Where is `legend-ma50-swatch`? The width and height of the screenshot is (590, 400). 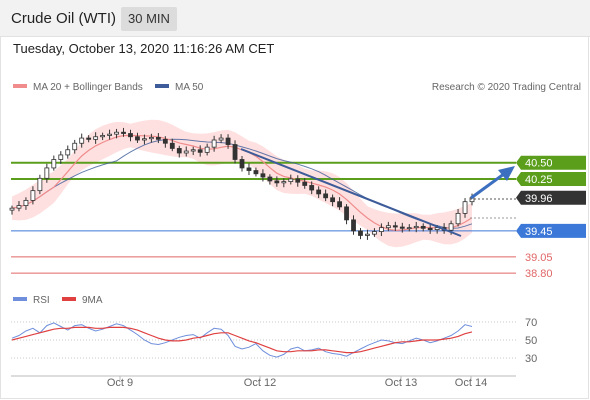 legend-ma50-swatch is located at coordinates (162, 86).